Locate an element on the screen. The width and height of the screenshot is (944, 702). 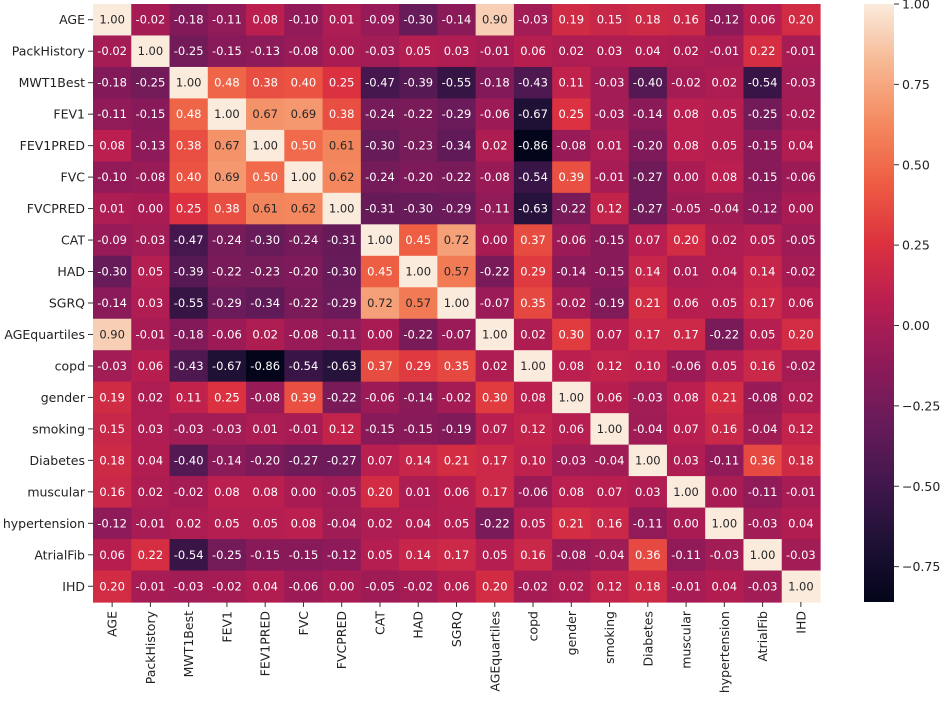
cell-value-label: -0.18 is located at coordinates (495, 83).